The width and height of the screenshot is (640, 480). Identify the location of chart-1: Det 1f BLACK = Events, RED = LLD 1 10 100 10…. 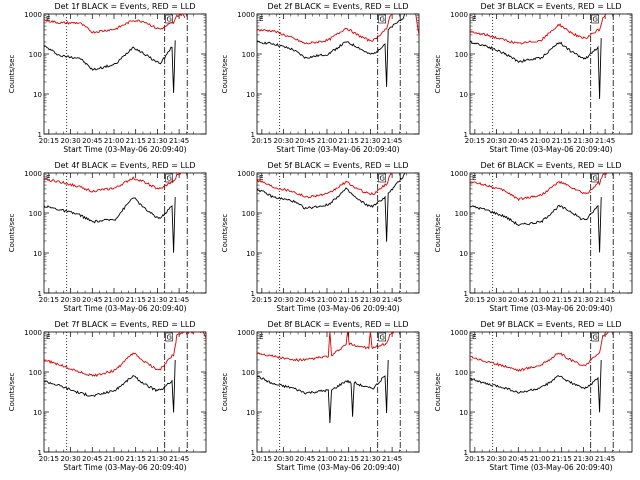
(107, 78).